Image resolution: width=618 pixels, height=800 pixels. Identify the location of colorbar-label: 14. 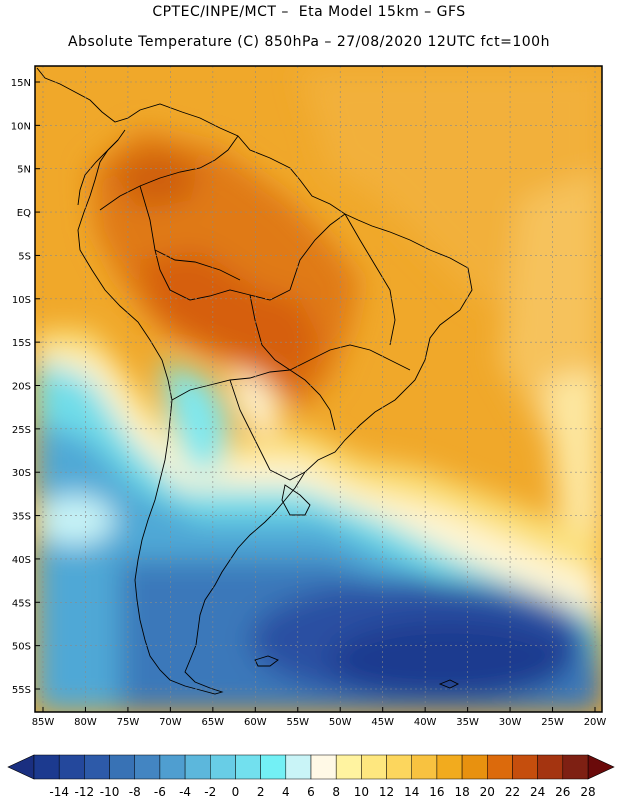
(411, 792).